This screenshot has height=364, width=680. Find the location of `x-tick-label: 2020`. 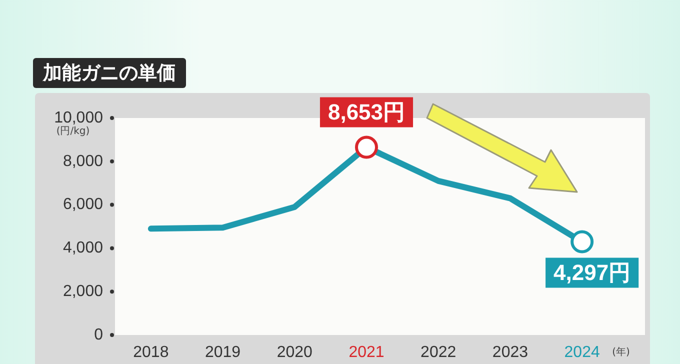

x-tick-label: 2020 is located at coordinates (294, 353).